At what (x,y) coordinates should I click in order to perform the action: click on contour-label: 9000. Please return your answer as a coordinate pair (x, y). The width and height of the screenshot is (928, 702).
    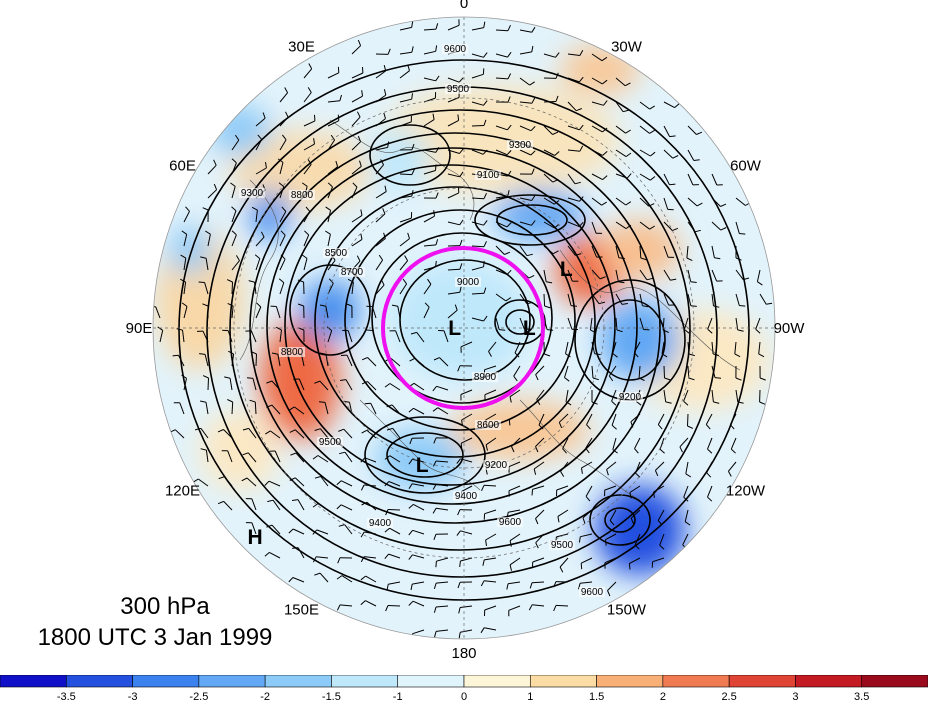
    Looking at the image, I should click on (468, 282).